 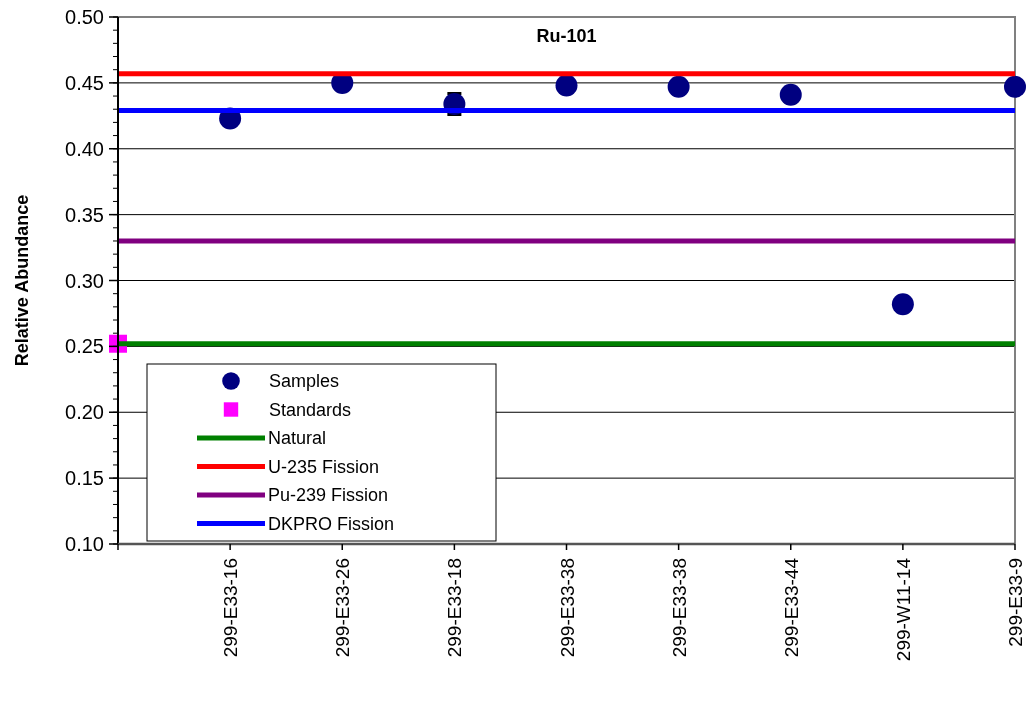 What do you see at coordinates (84, 478) in the screenshot?
I see `y-tick-label: 0.15` at bounding box center [84, 478].